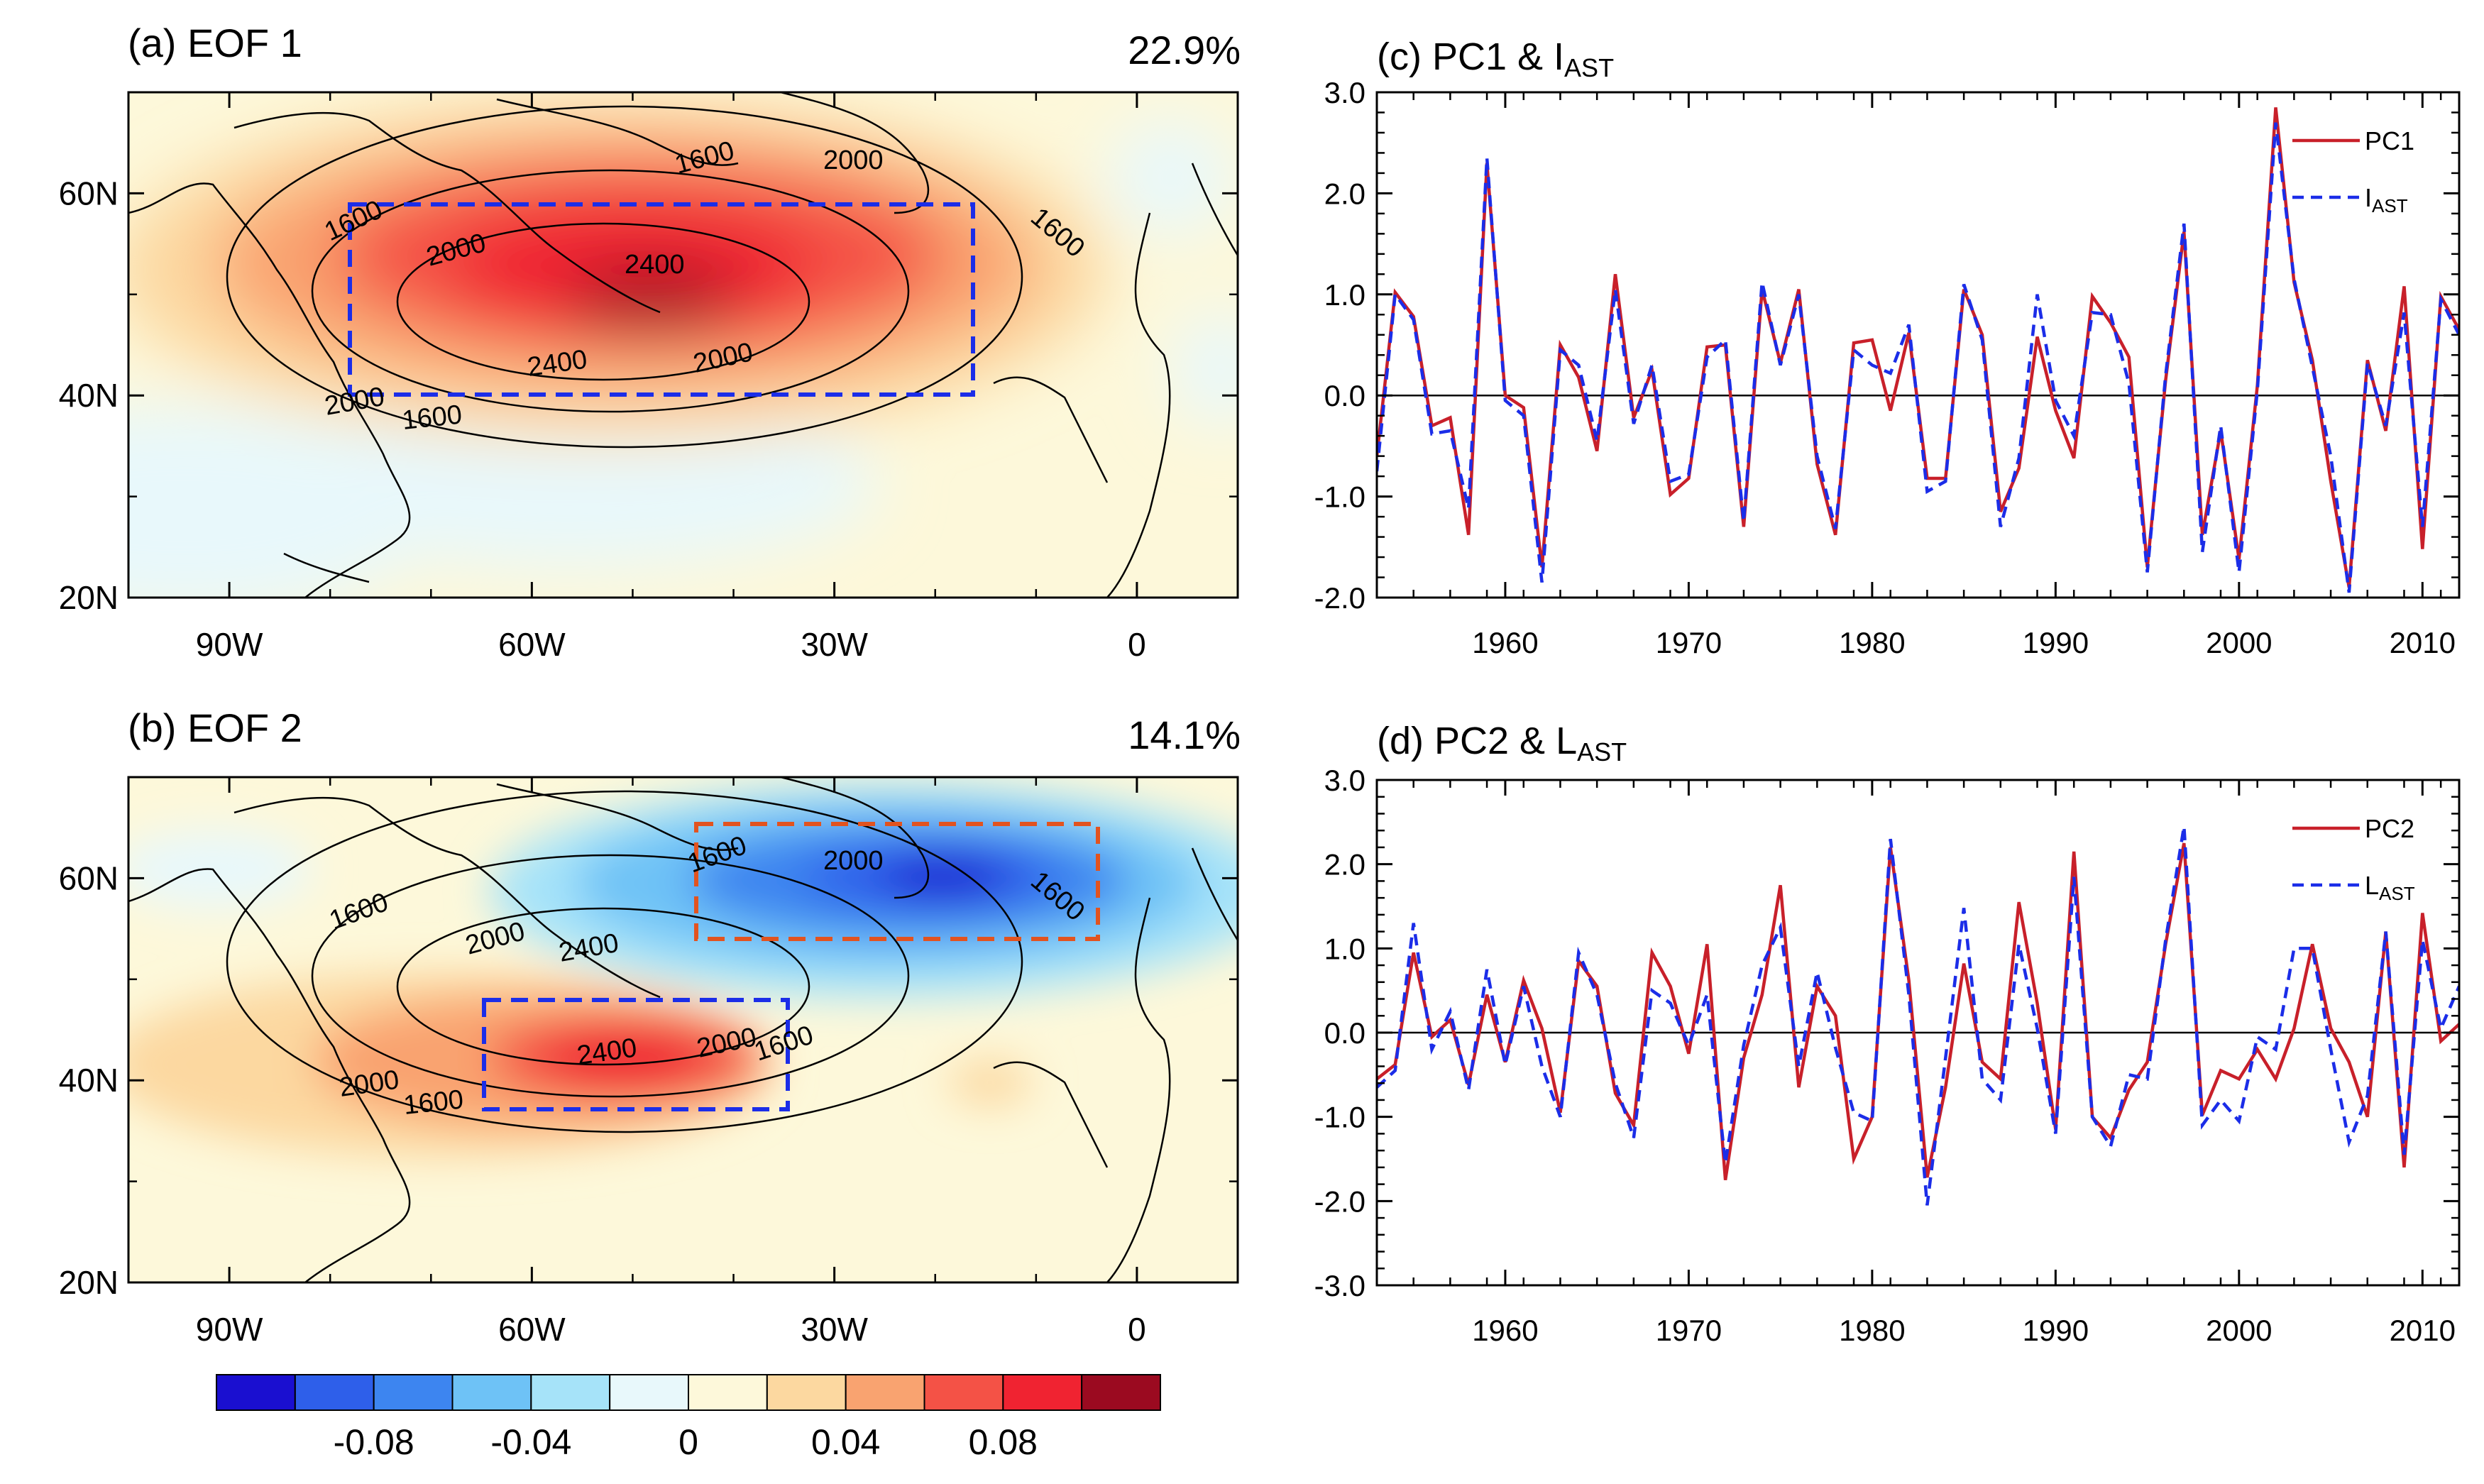 This screenshot has width=2484, height=1484. I want to click on eof1-lon-tick-label: 30W, so click(835, 644).